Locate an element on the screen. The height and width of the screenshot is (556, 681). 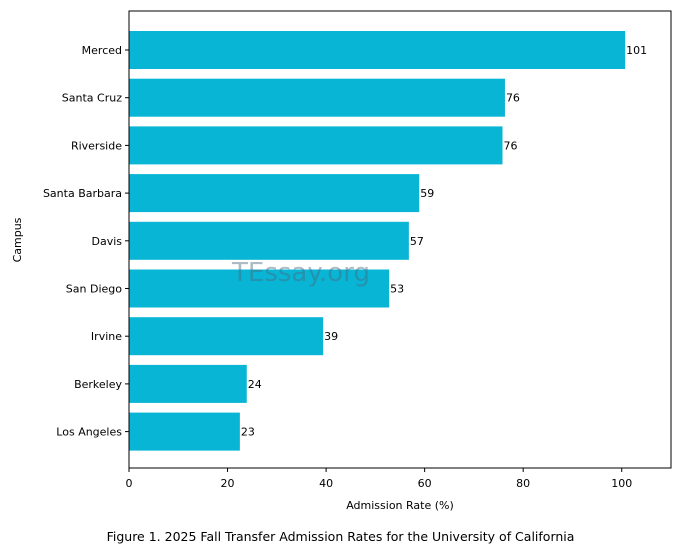
bar-santa-barbara is located at coordinates (274, 193).